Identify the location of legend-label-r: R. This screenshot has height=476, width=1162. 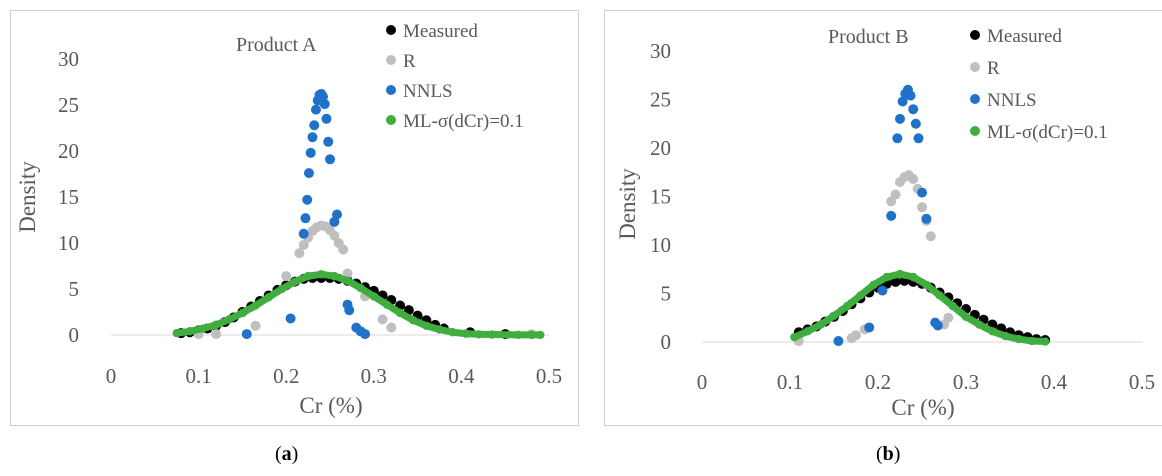
(409, 61).